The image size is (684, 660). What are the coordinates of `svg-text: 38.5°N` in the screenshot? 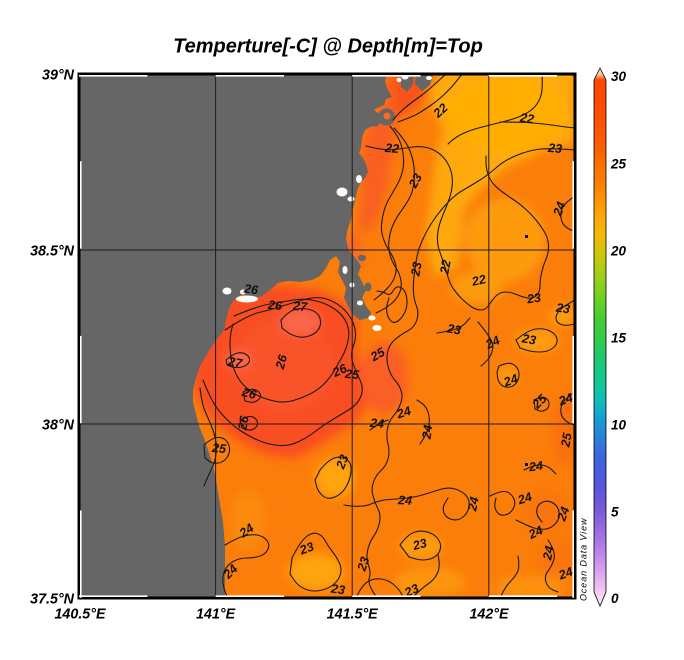 It's located at (52, 252).